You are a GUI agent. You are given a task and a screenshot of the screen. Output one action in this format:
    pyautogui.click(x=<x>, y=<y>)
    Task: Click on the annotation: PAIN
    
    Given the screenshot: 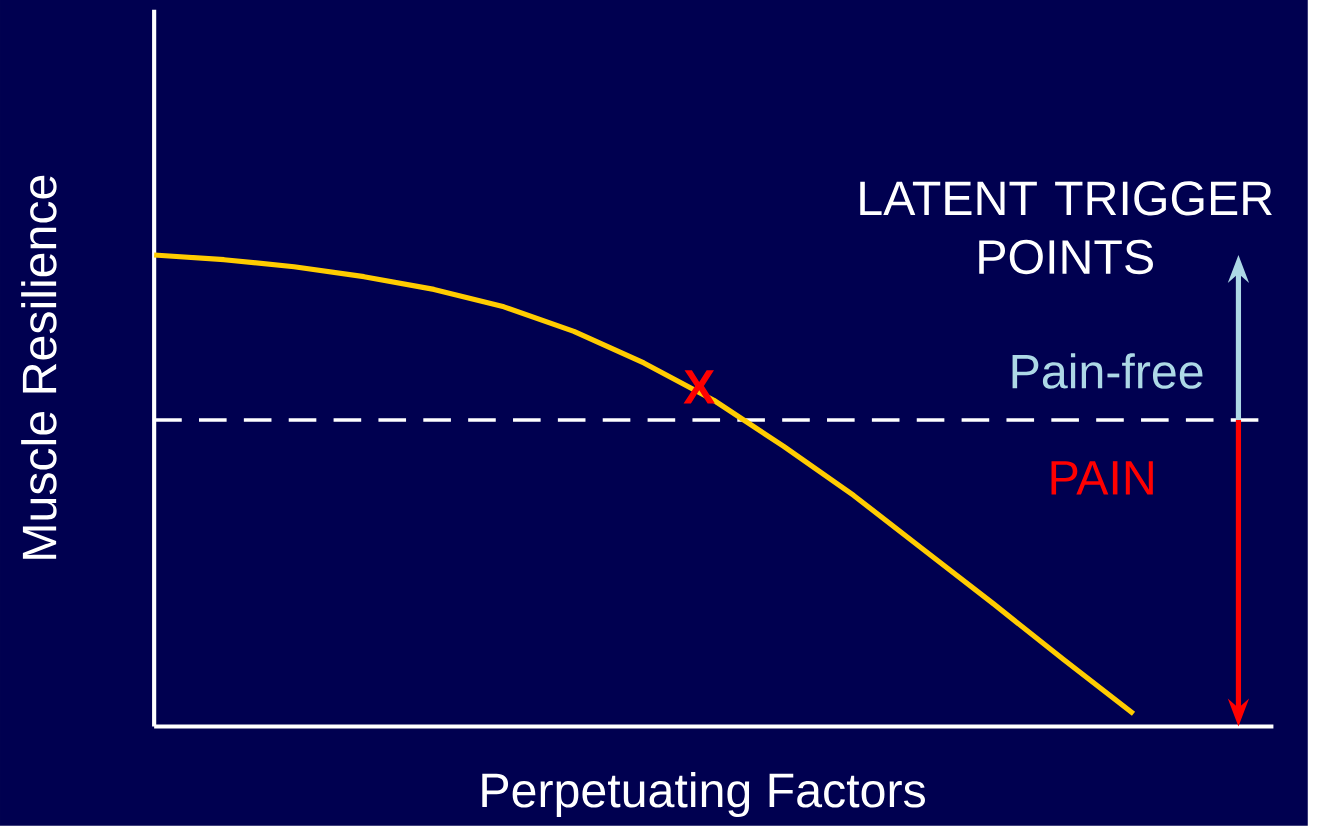 What is the action you would take?
    pyautogui.click(x=1102, y=478)
    